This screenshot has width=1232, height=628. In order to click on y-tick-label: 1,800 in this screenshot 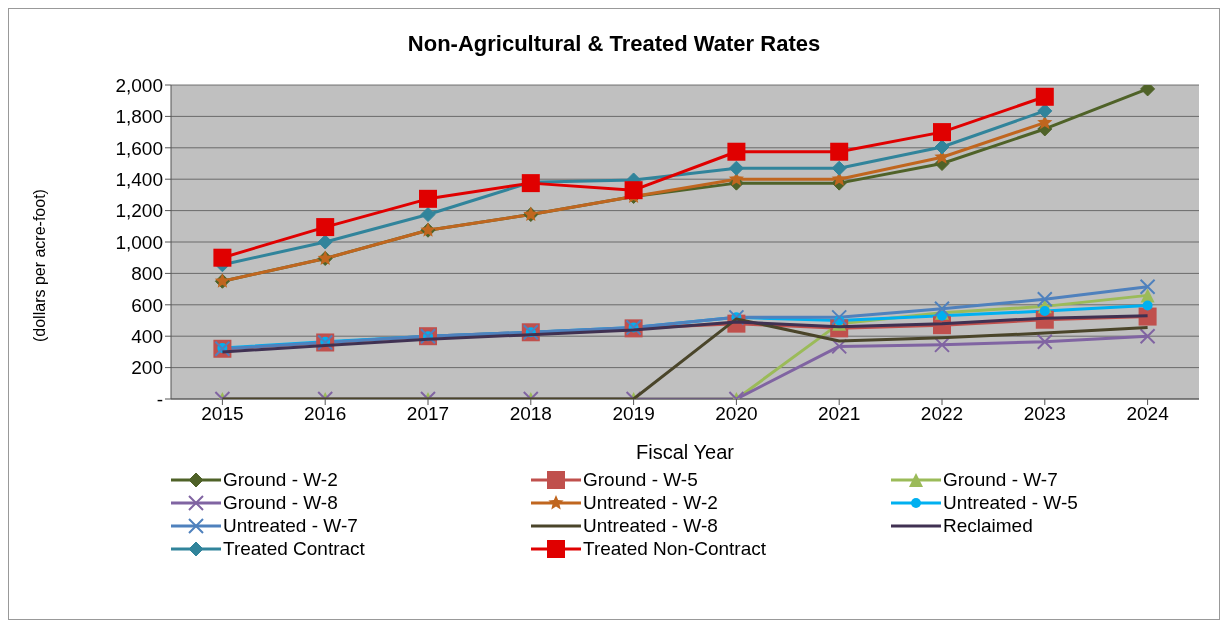, I will do `click(139, 117)`.